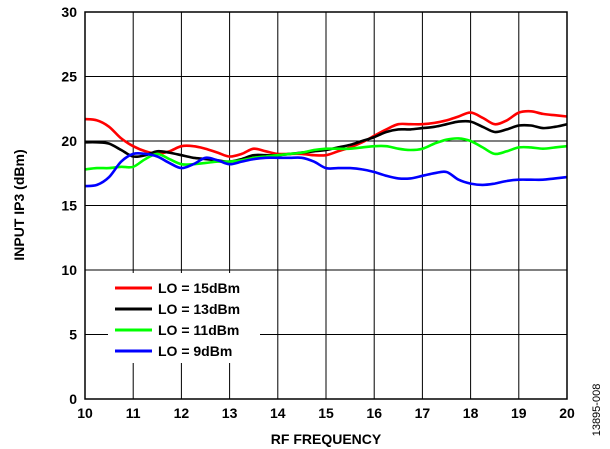 The height and width of the screenshot is (449, 610). What do you see at coordinates (423, 413) in the screenshot?
I see `x-tick-label: 17` at bounding box center [423, 413].